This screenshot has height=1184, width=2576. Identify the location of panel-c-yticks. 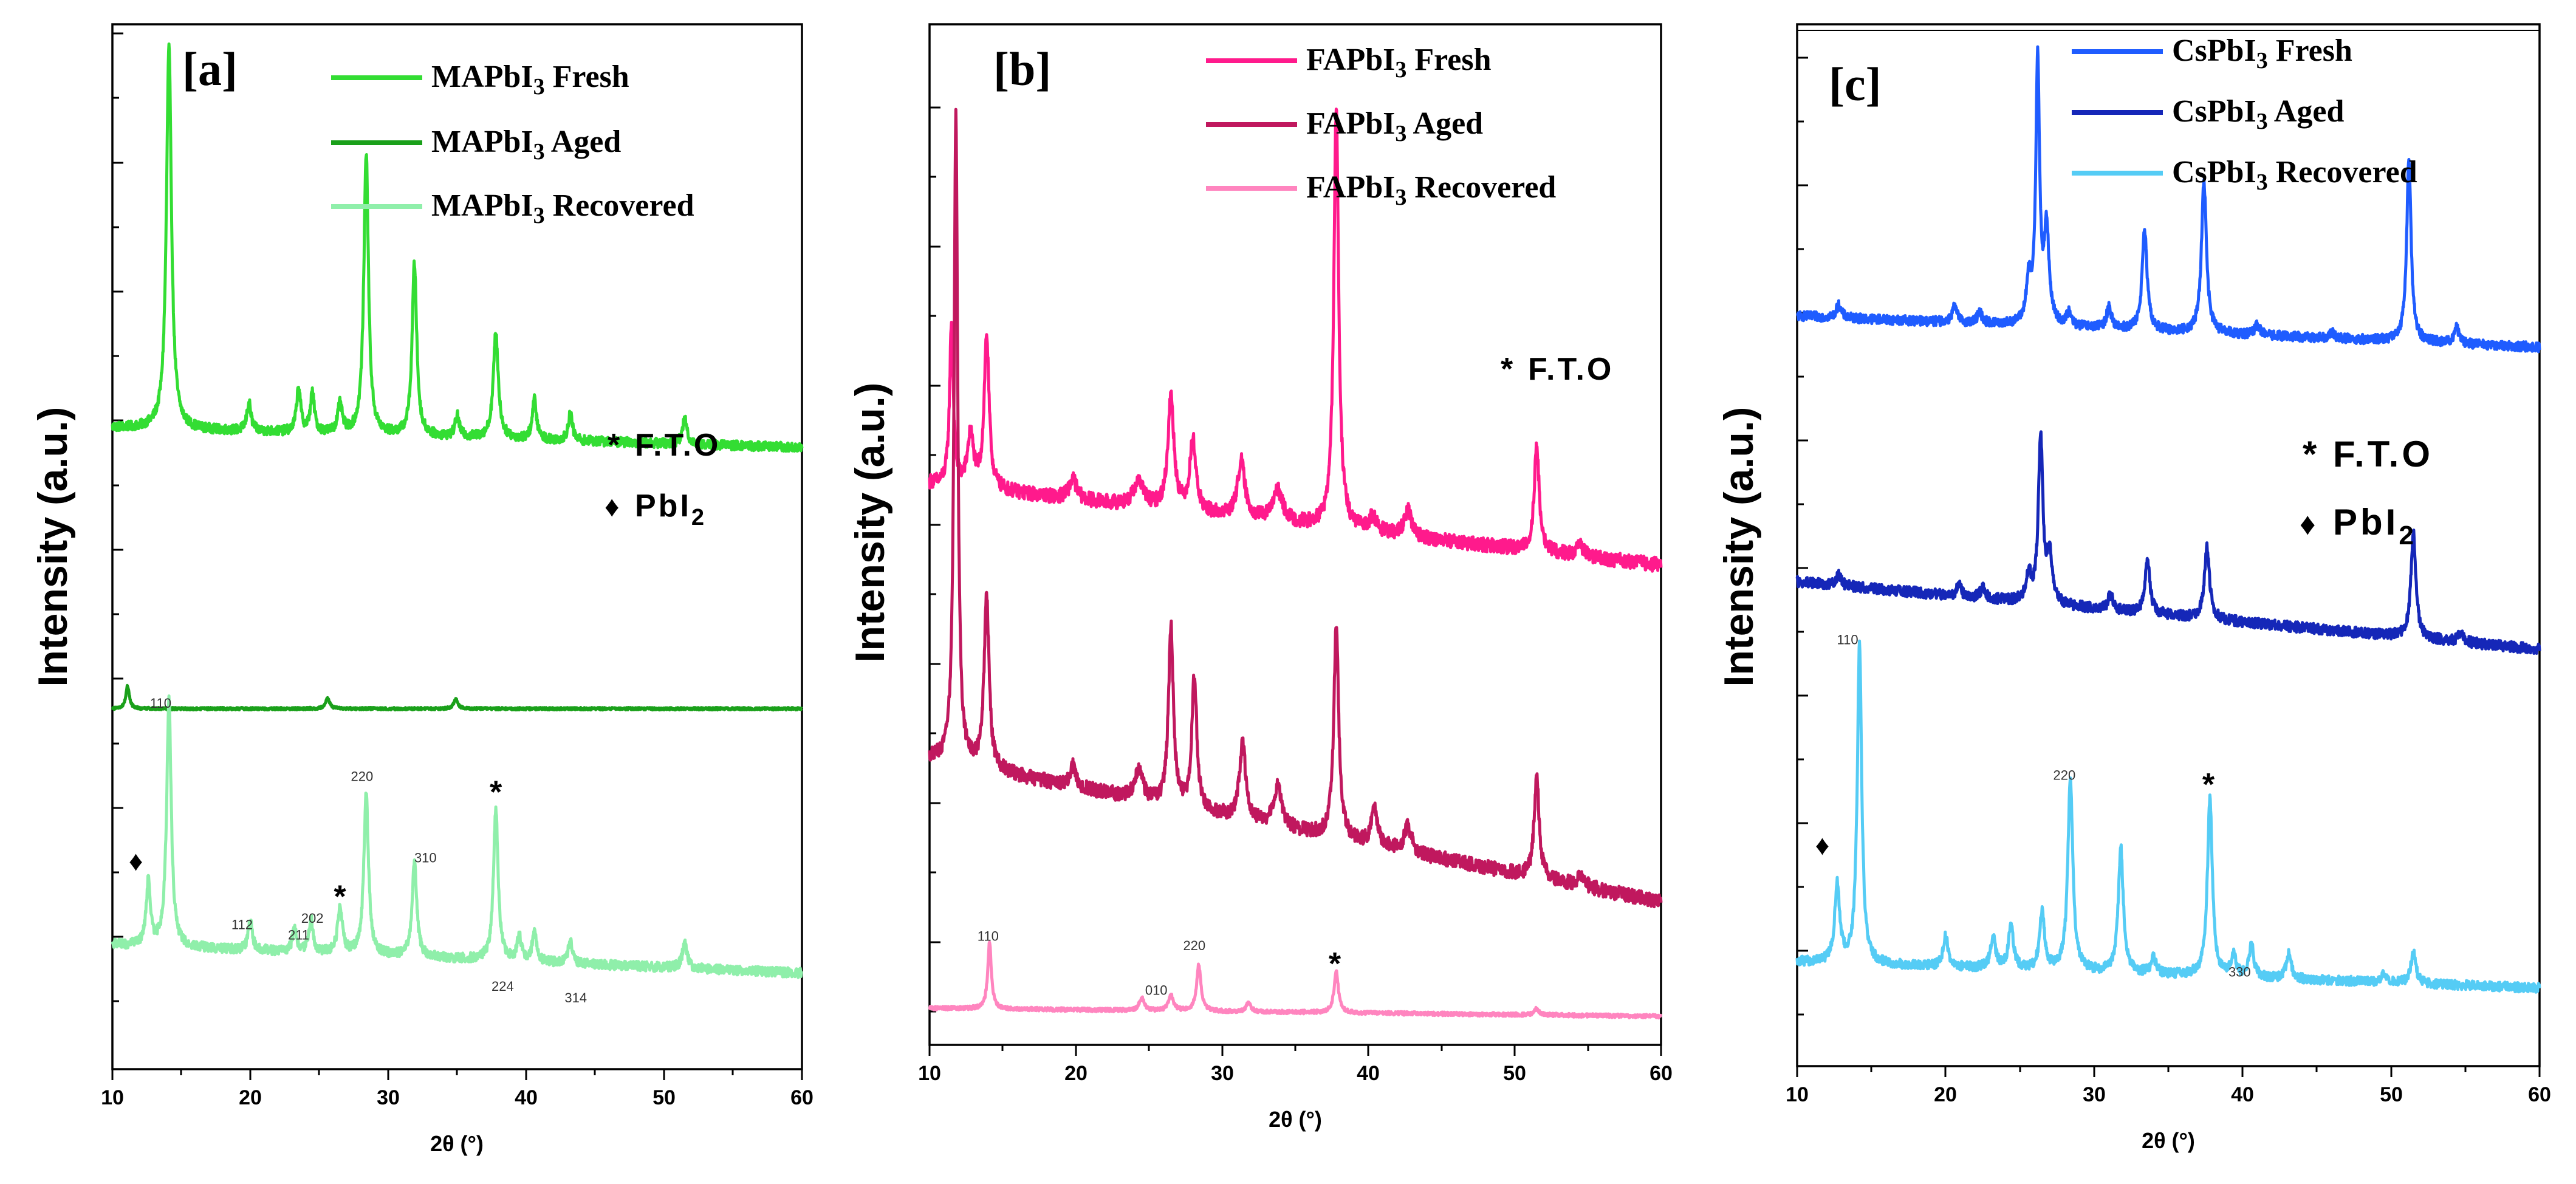
(1802, 536).